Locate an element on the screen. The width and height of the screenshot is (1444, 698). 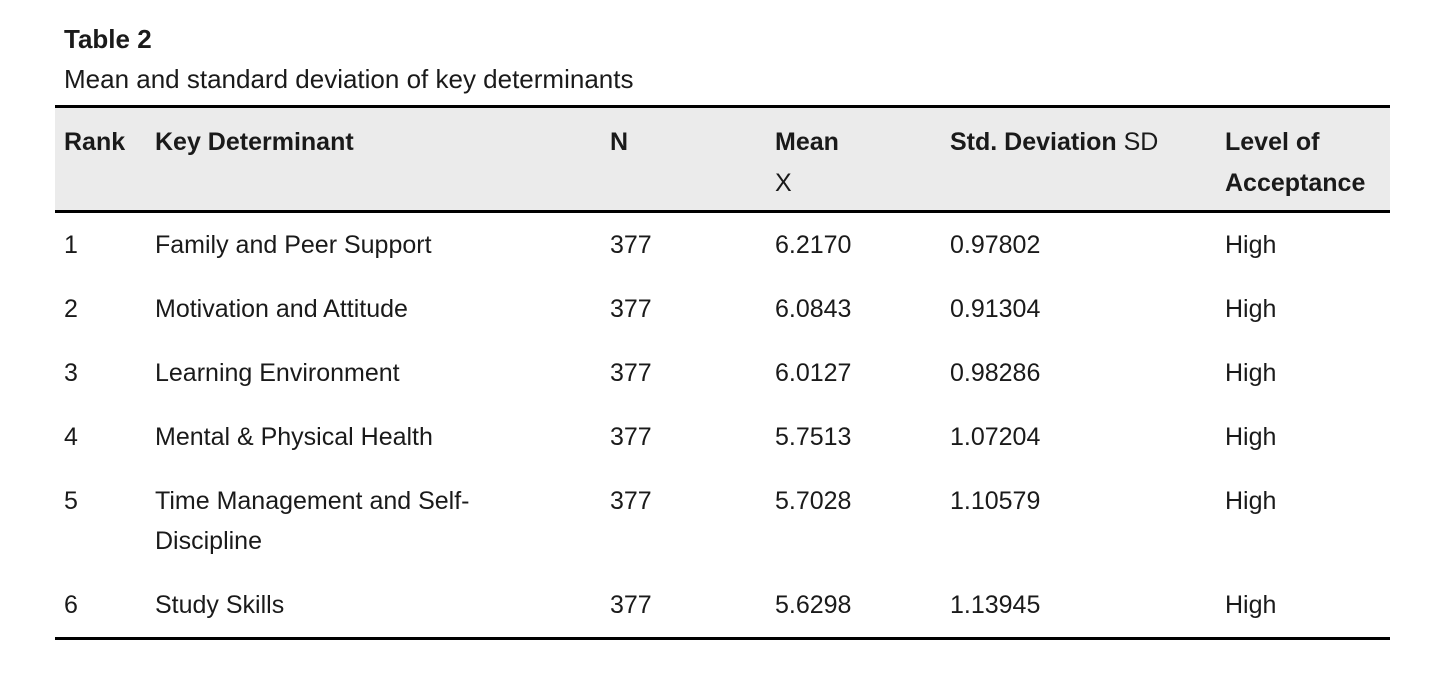
header-mean-symbol: X is located at coordinates (783, 183).